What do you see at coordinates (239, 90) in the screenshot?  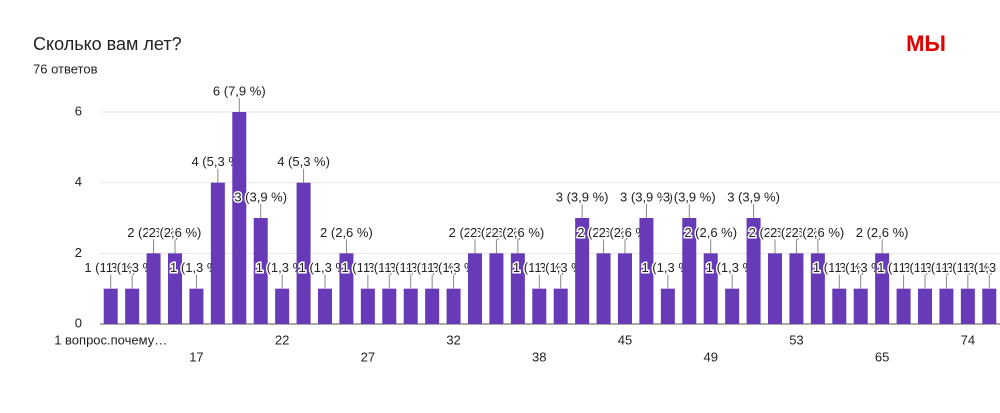 I see `value-label: 6 (7,9 %)` at bounding box center [239, 90].